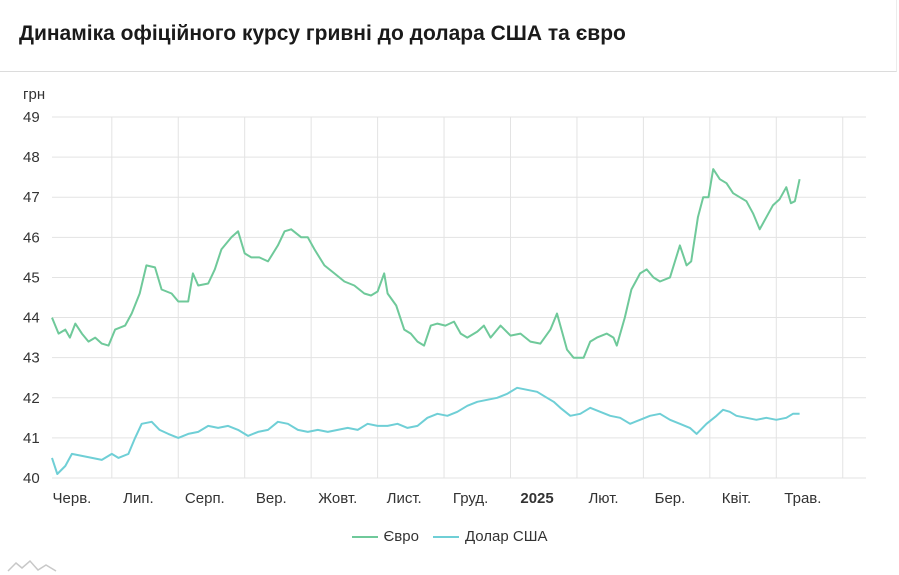 The width and height of the screenshot is (899, 575). What do you see at coordinates (536, 498) in the screenshot?
I see `x-tick-label: 2025` at bounding box center [536, 498].